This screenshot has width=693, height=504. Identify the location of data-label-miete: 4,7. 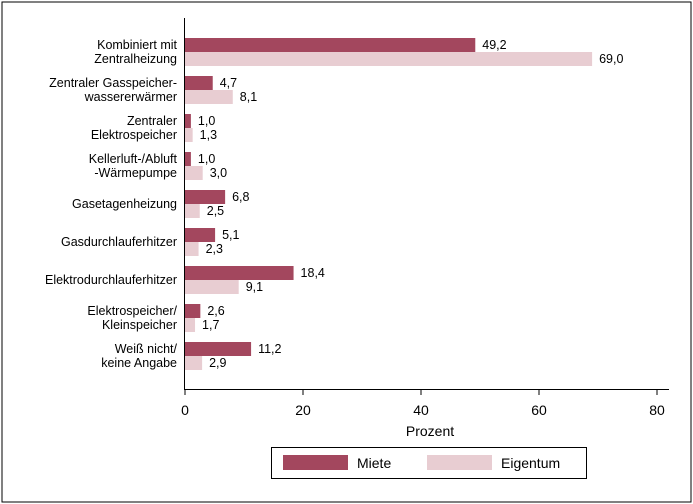
(228, 83).